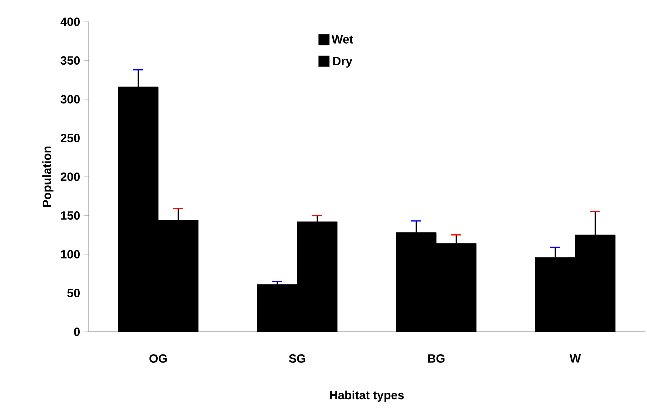 Image resolution: width=647 pixels, height=410 pixels. What do you see at coordinates (70, 99) in the screenshot?
I see `y-tick-label: 300` at bounding box center [70, 99].